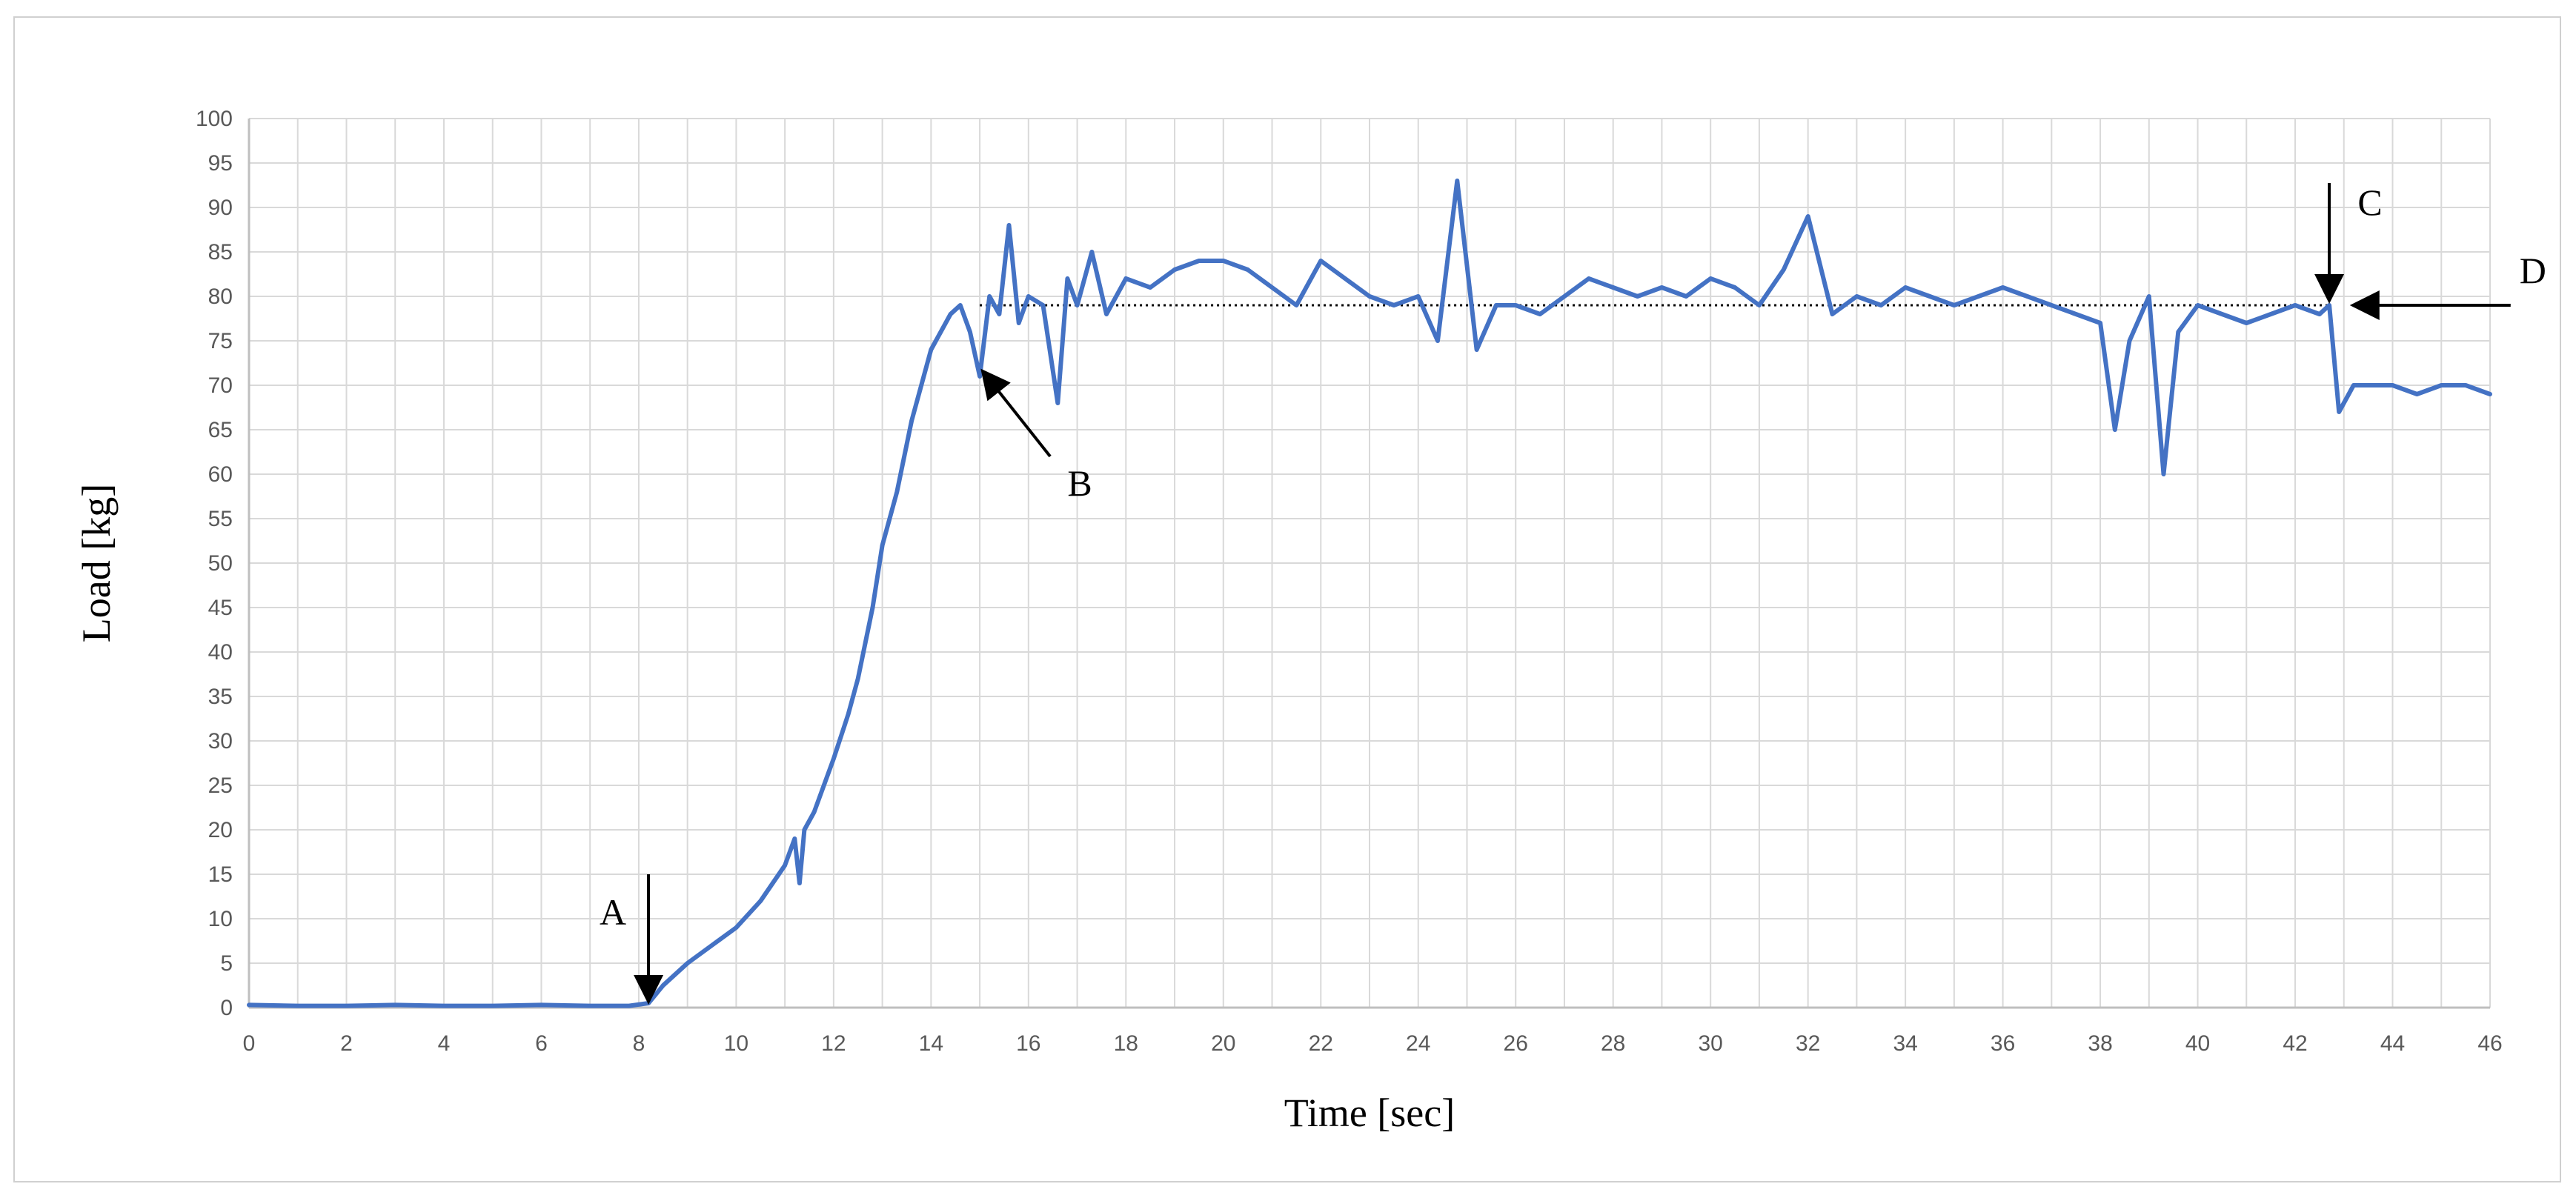  What do you see at coordinates (215, 119) in the screenshot?
I see `y-tick-label: 100` at bounding box center [215, 119].